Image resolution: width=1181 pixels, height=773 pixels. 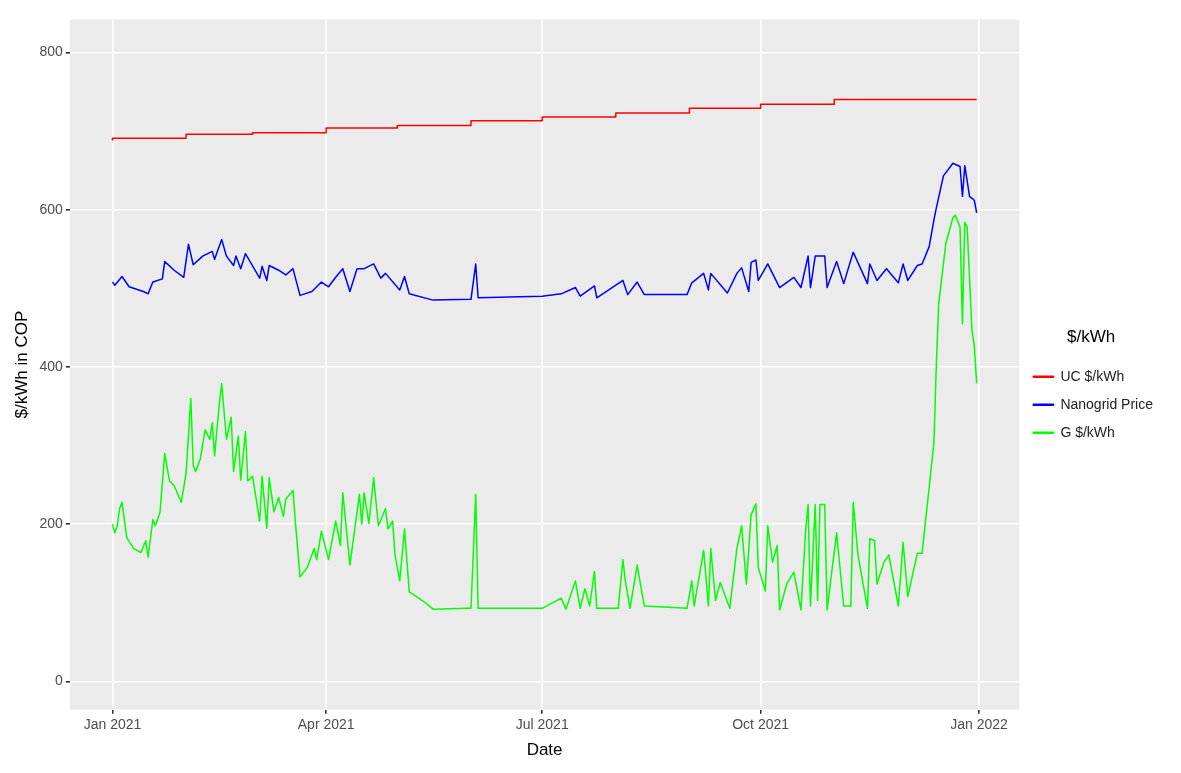 I want to click on legend-label: UC $/kWh, so click(x=1092, y=375).